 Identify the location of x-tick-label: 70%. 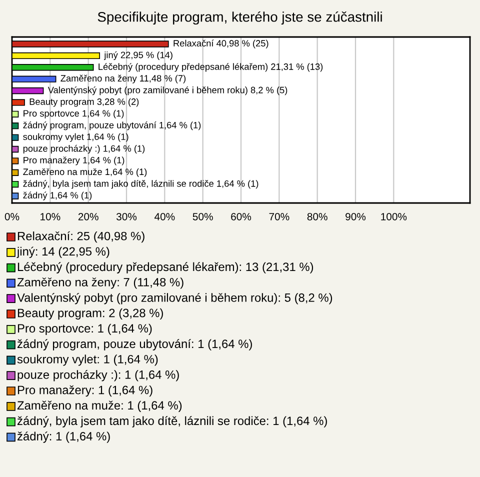
(279, 216).